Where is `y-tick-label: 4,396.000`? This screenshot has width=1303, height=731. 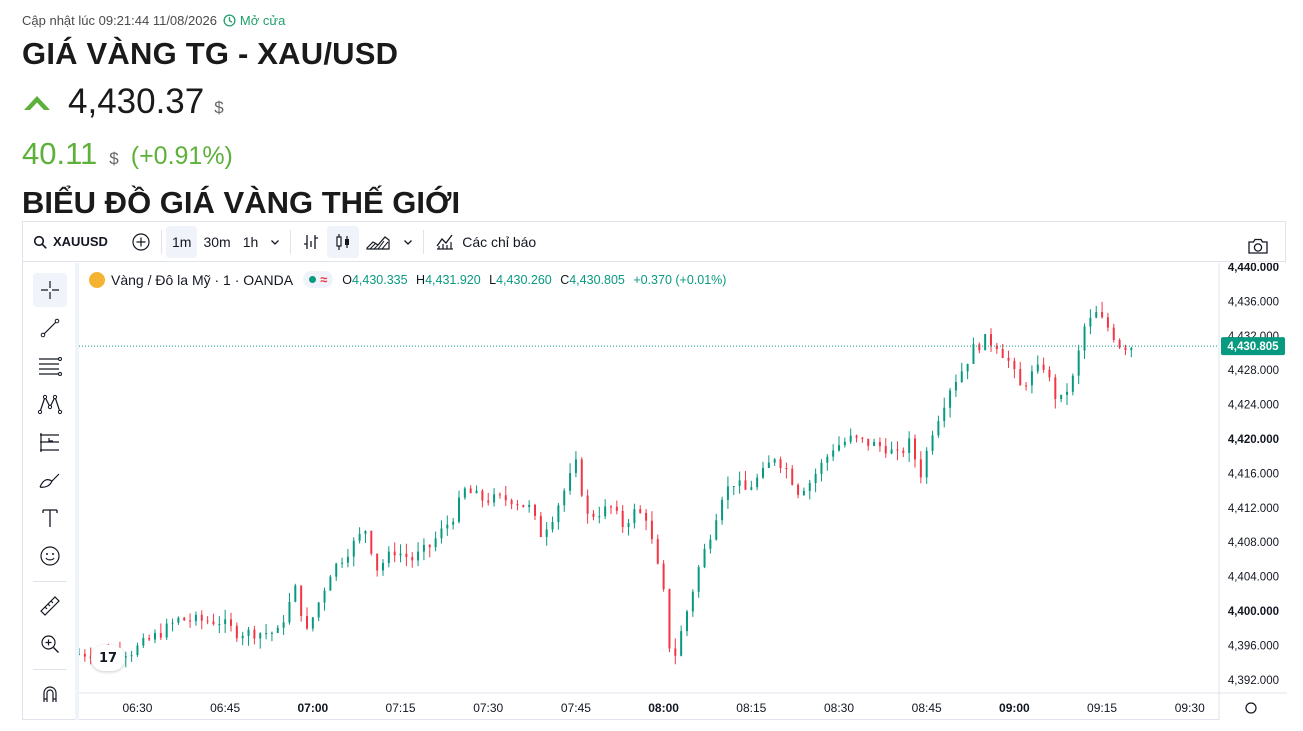
y-tick-label: 4,396.000 is located at coordinates (1253, 646).